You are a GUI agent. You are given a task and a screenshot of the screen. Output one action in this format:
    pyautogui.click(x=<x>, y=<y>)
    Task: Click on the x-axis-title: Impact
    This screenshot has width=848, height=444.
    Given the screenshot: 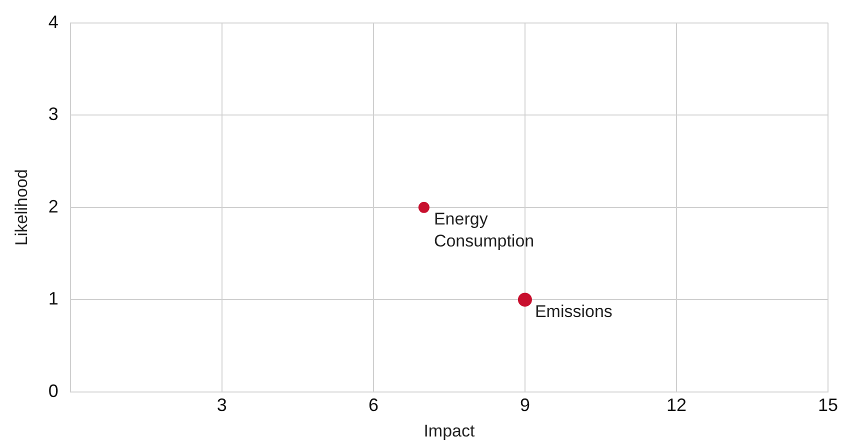 What is the action you would take?
    pyautogui.click(x=449, y=430)
    